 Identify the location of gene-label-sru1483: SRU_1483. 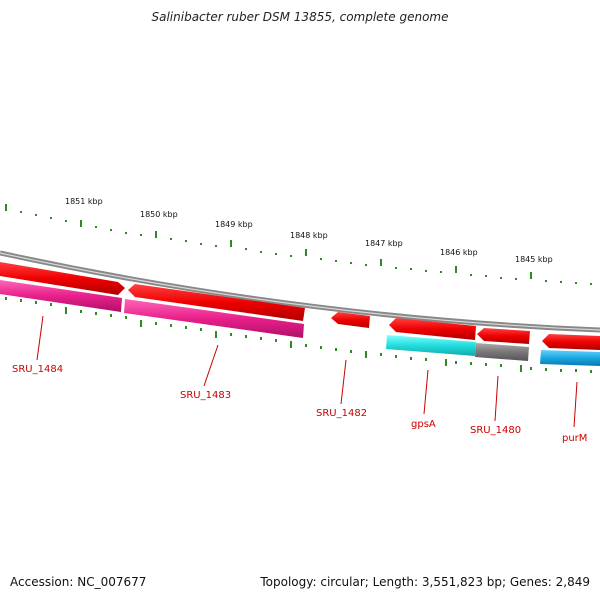
(205, 395).